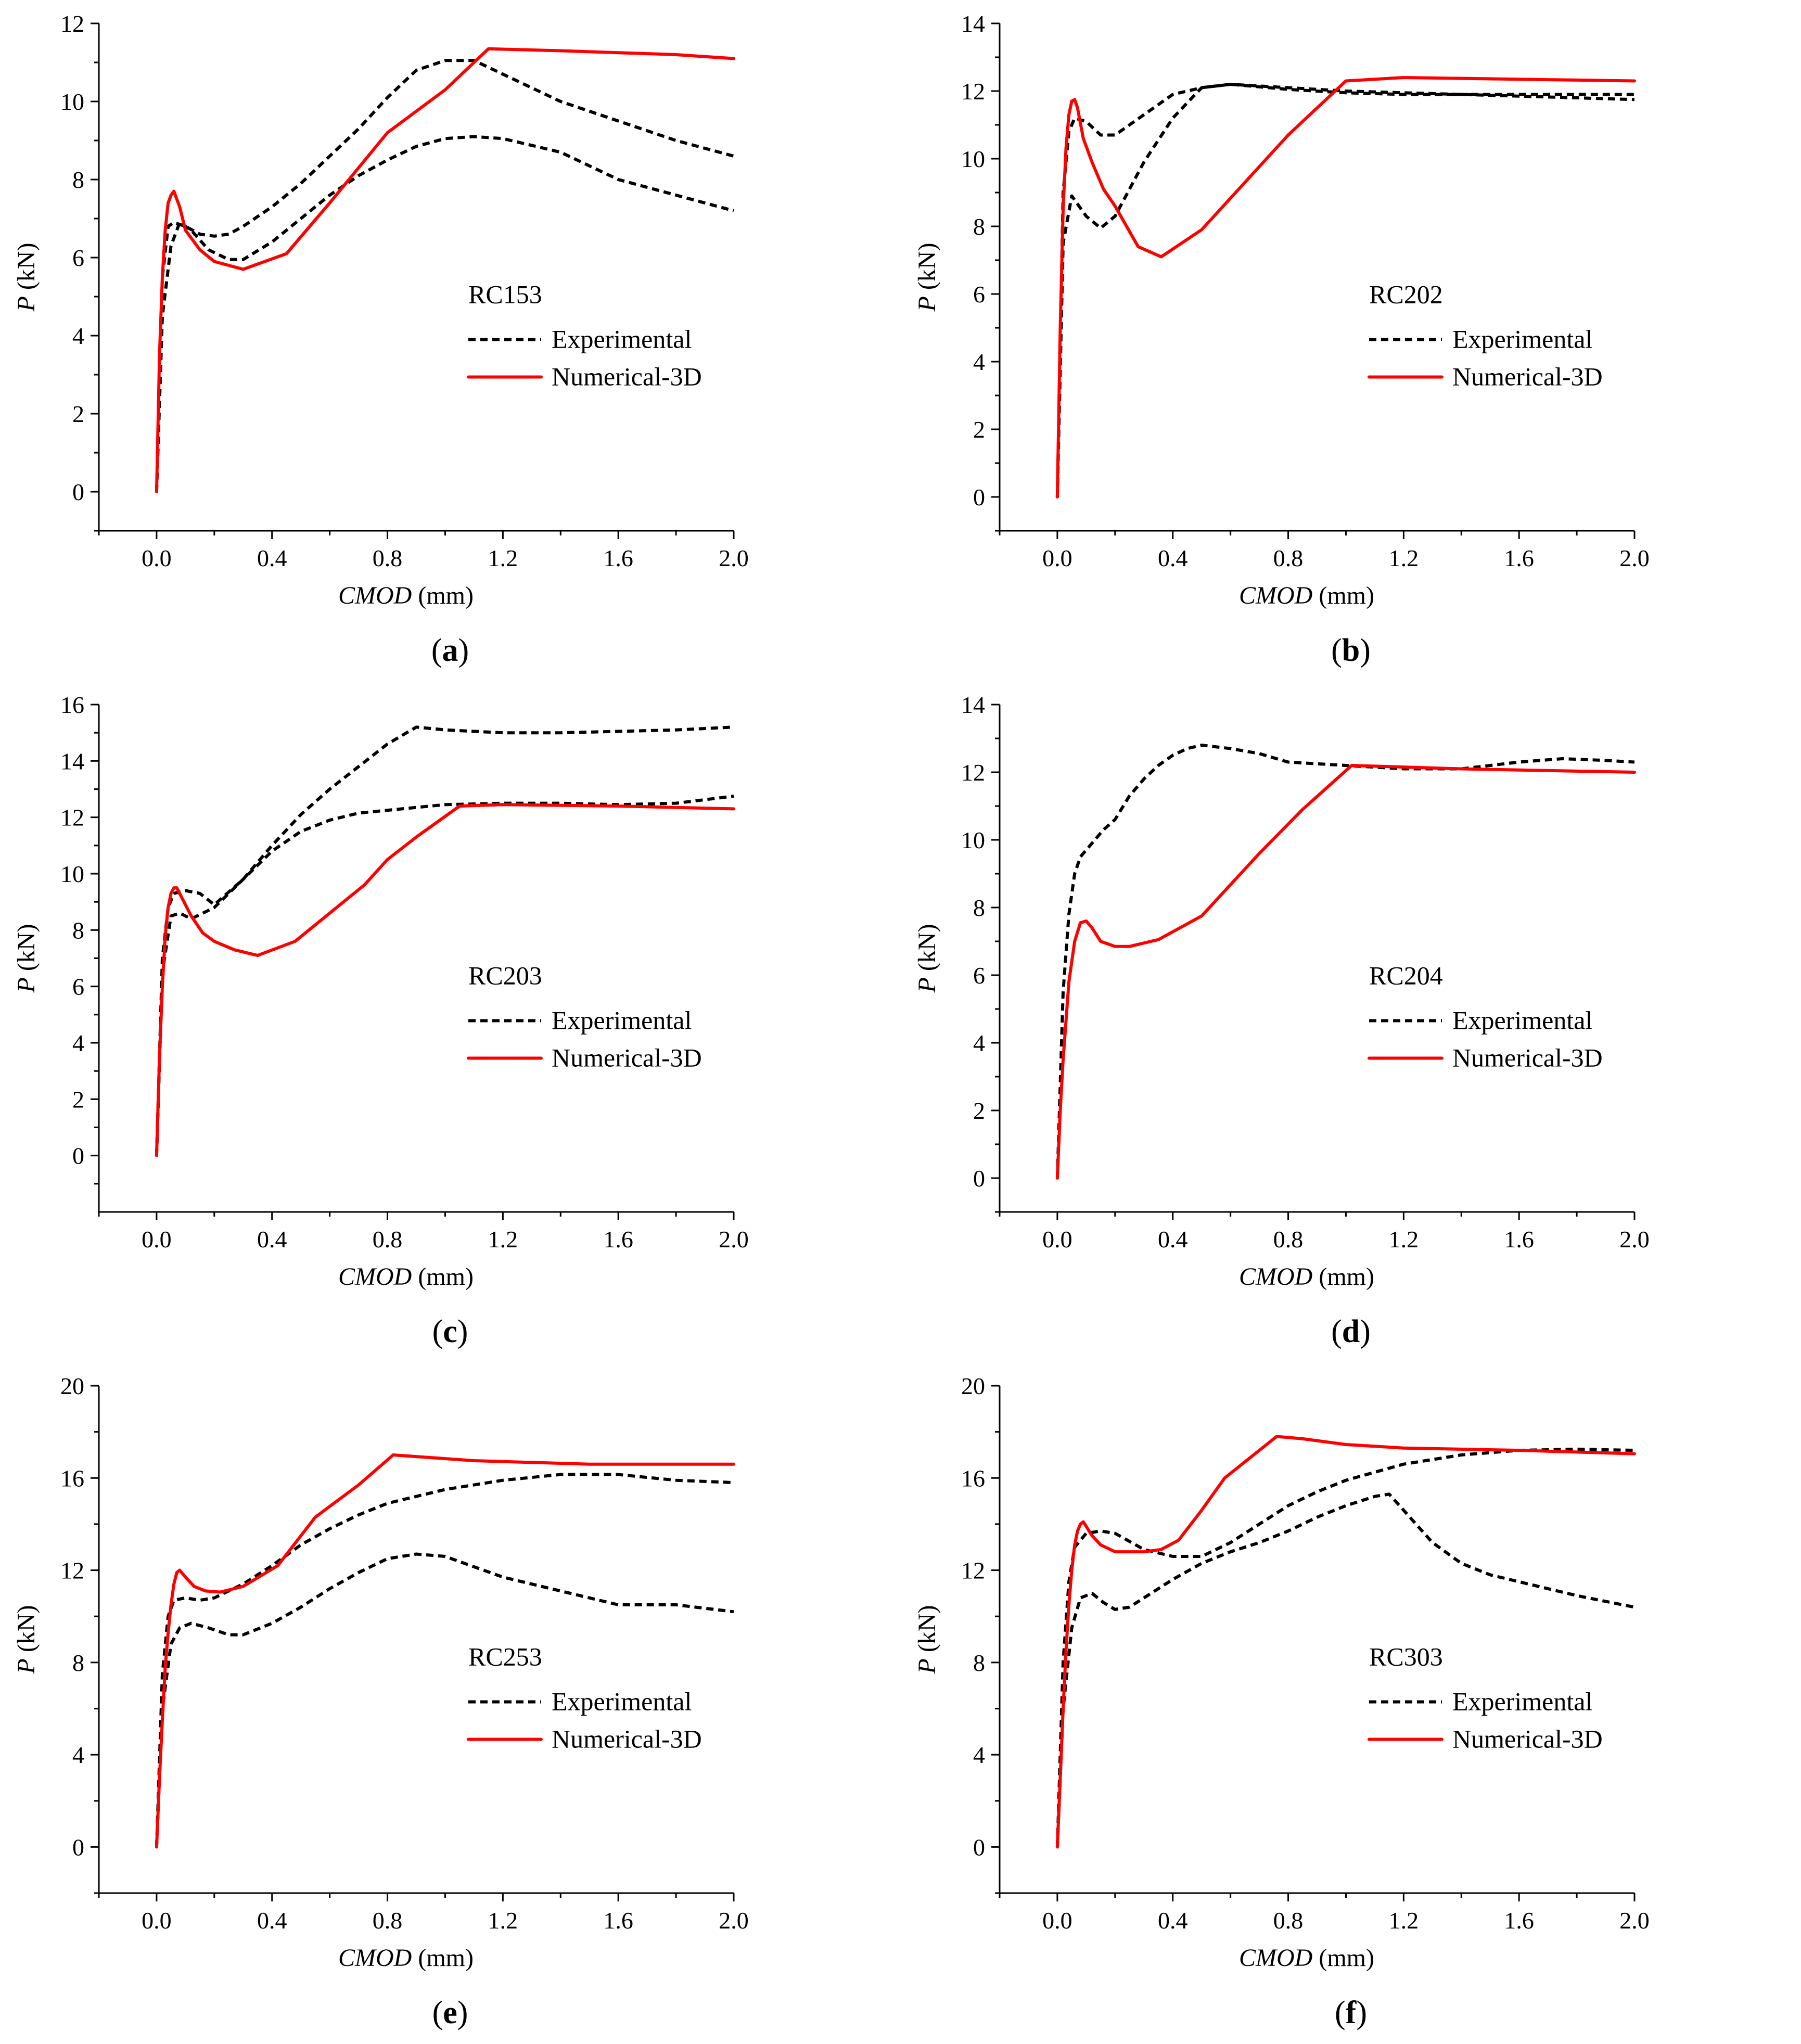 The image size is (1801, 2044). I want to click on panel-caption-f: (f), so click(1351, 2013).